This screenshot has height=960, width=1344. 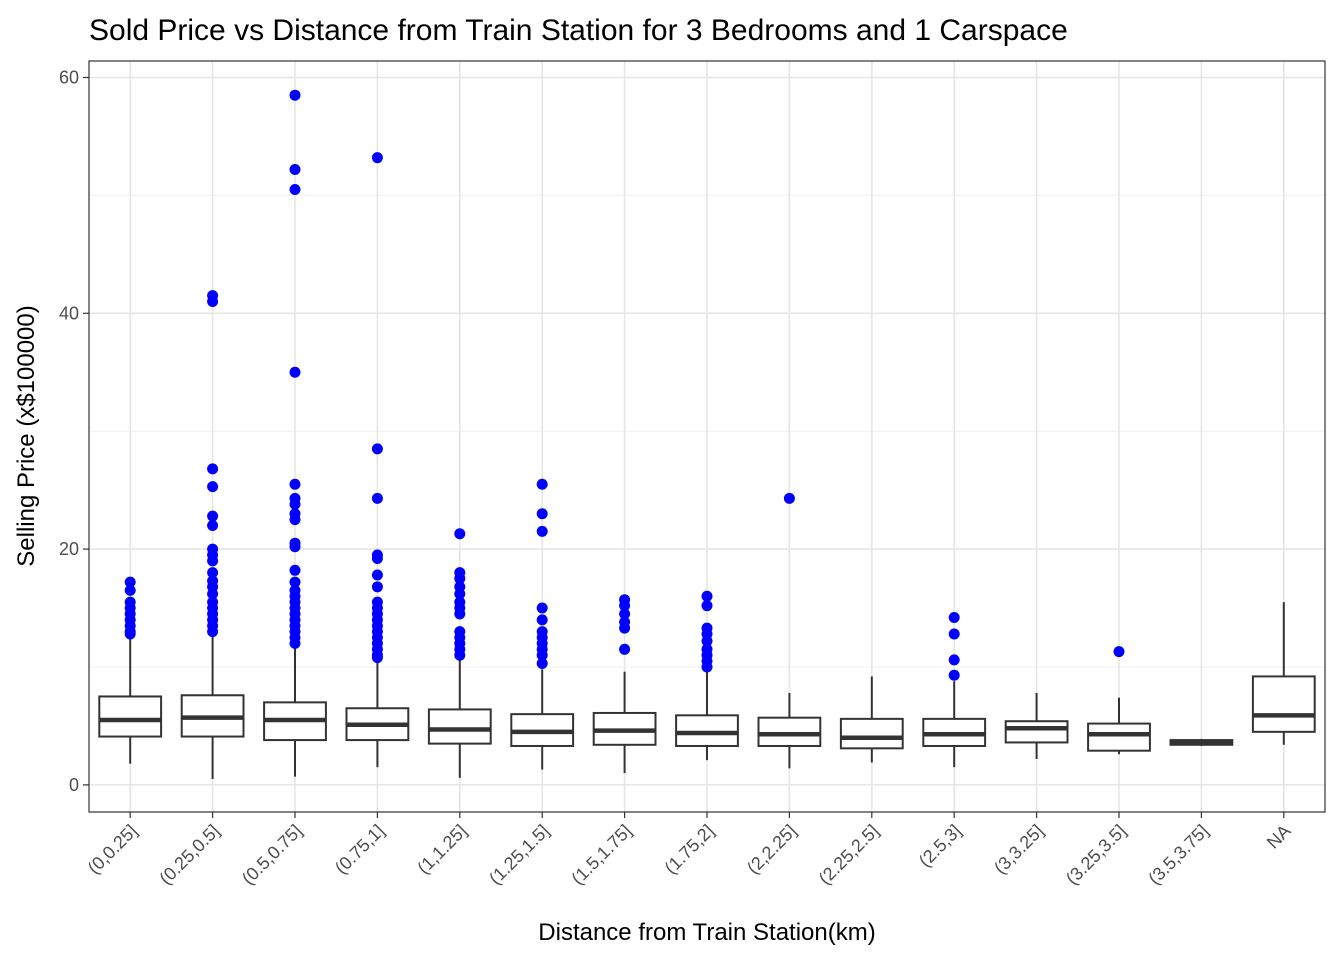 I want to click on x-axis-title: Distance from Train Station(km), so click(x=706, y=932).